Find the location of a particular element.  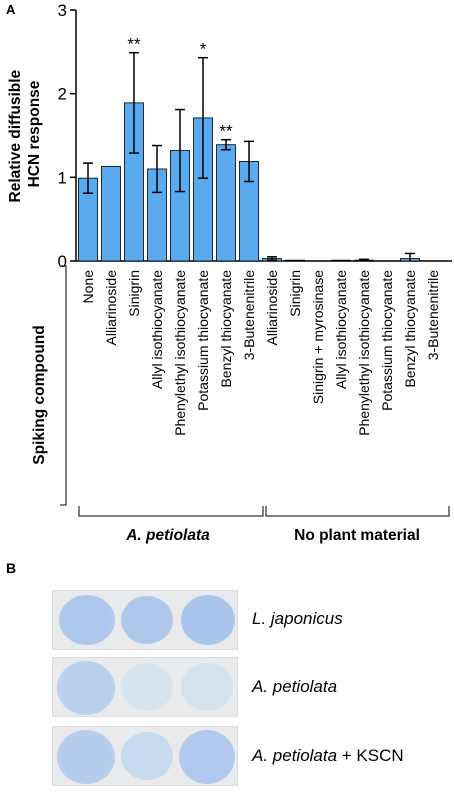

assay-strip-a-petiolata is located at coordinates (145, 687).